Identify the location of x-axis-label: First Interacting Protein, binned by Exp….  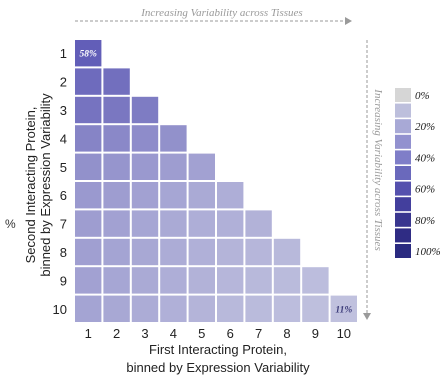
(218, 358).